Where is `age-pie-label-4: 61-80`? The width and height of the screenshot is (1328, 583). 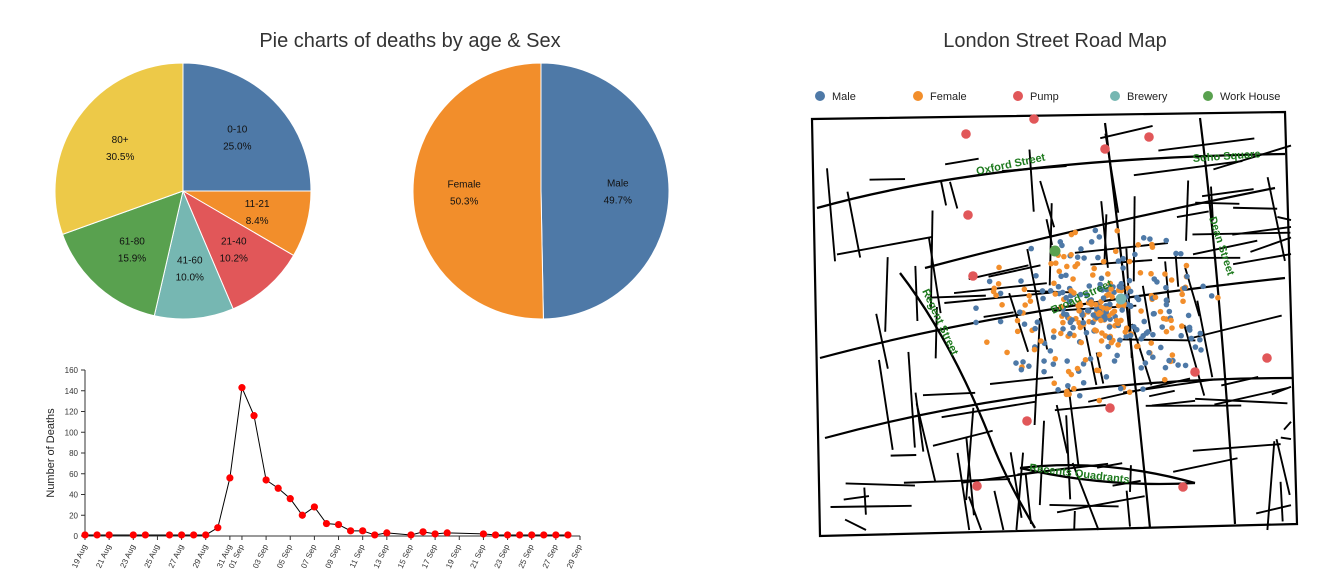 age-pie-label-4: 61-80 is located at coordinates (132, 241).